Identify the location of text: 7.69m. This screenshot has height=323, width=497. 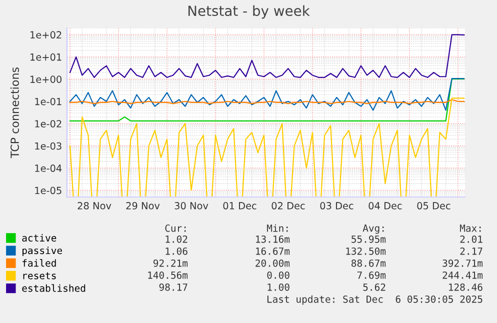
(371, 275).